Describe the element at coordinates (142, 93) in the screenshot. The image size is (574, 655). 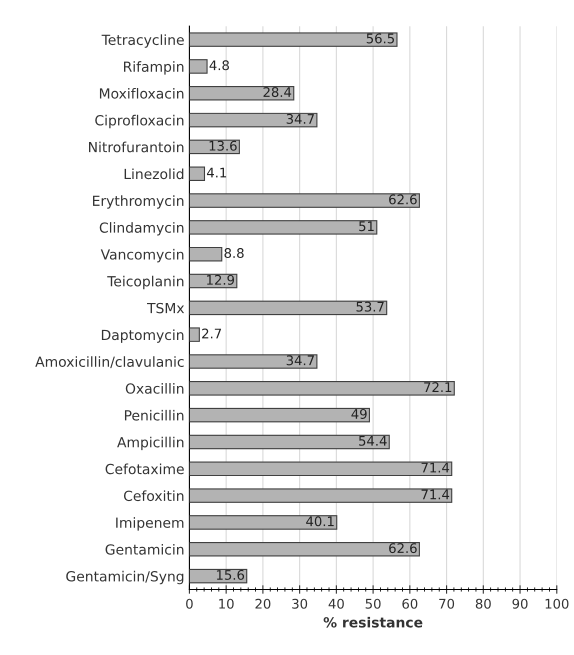
I see `y-tick-label: Moxifloxacin` at that location.